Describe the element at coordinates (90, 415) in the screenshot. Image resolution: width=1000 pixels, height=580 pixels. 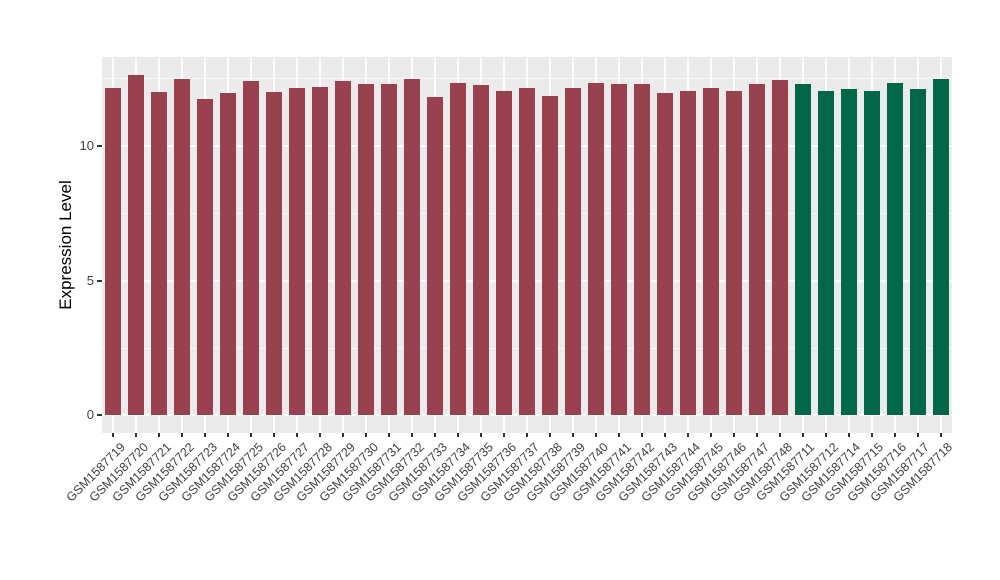
I see `y-tick-label: 0` at that location.